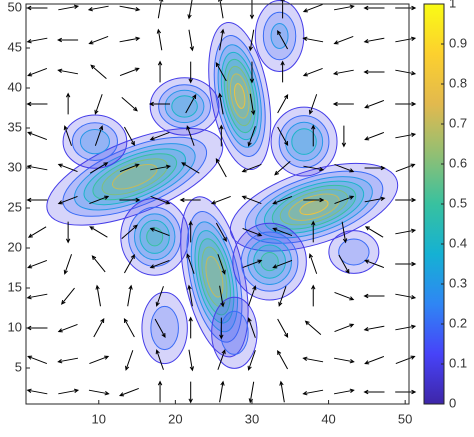 The height and width of the screenshot is (437, 474). What do you see at coordinates (15, 126) in the screenshot?
I see `y-tick-label: 35` at bounding box center [15, 126].